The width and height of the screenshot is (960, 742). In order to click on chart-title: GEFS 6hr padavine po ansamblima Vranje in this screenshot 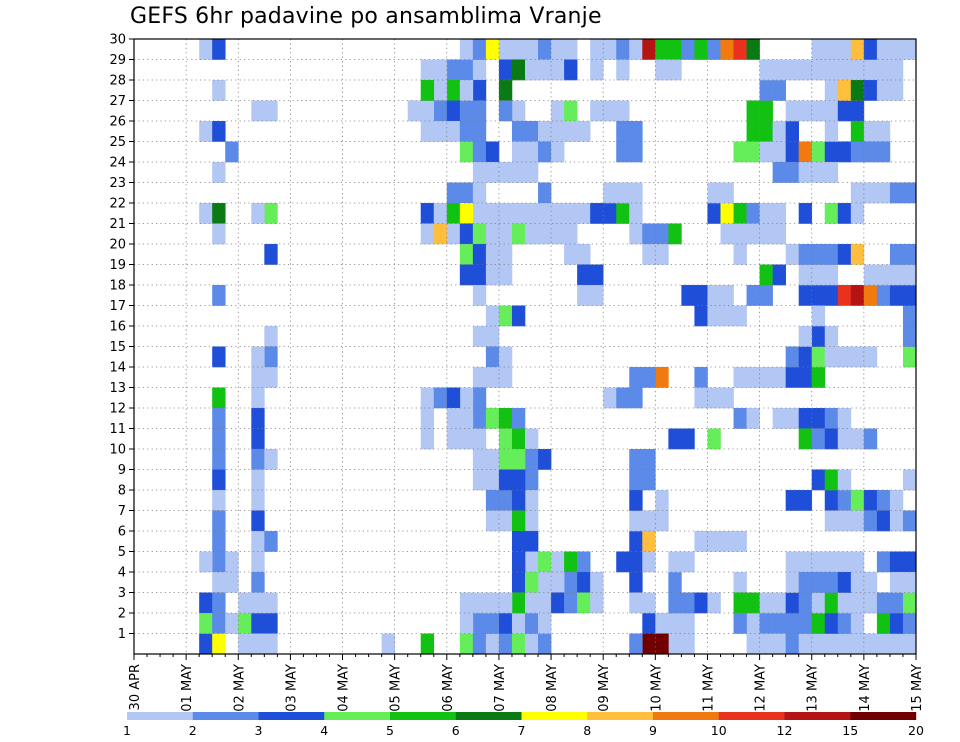, I will do `click(366, 16)`.